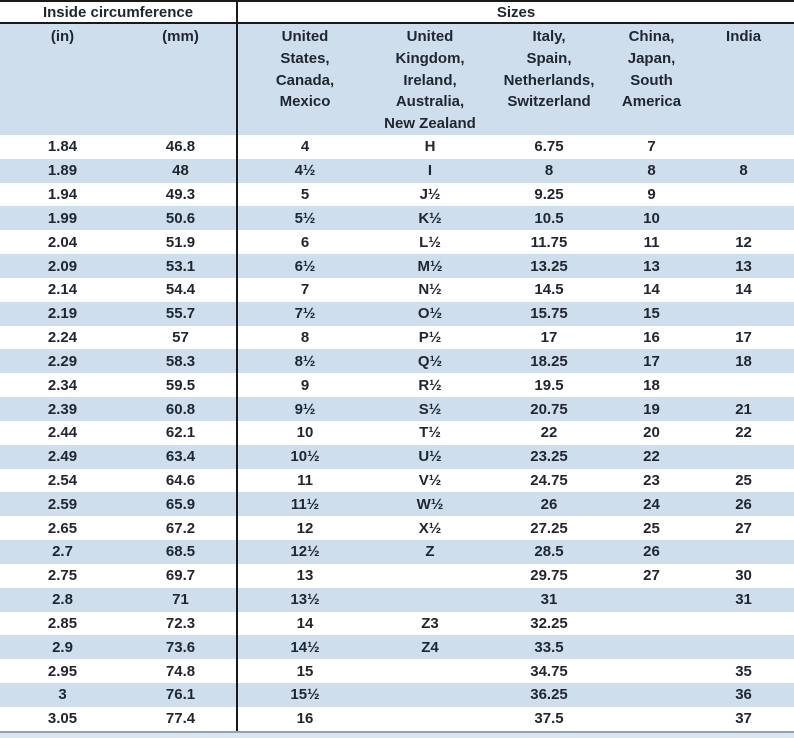 The height and width of the screenshot is (738, 794). I want to click on table-cell: L½, so click(430, 242).